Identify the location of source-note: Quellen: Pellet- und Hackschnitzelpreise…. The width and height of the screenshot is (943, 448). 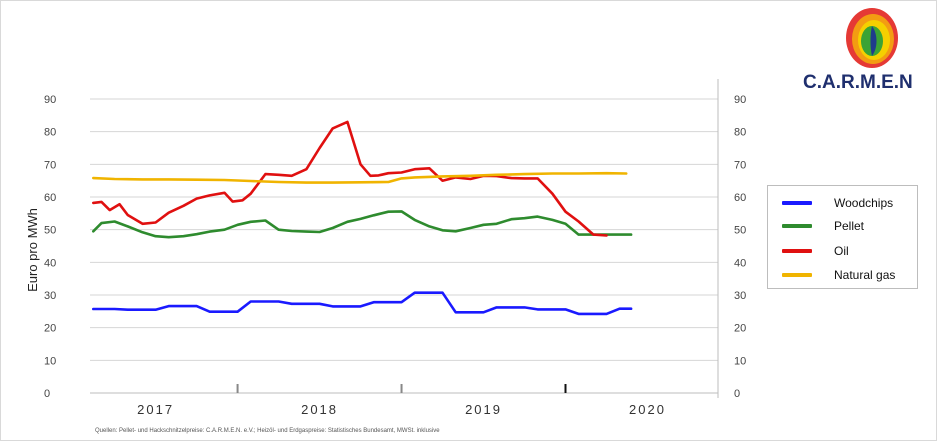
(267, 431).